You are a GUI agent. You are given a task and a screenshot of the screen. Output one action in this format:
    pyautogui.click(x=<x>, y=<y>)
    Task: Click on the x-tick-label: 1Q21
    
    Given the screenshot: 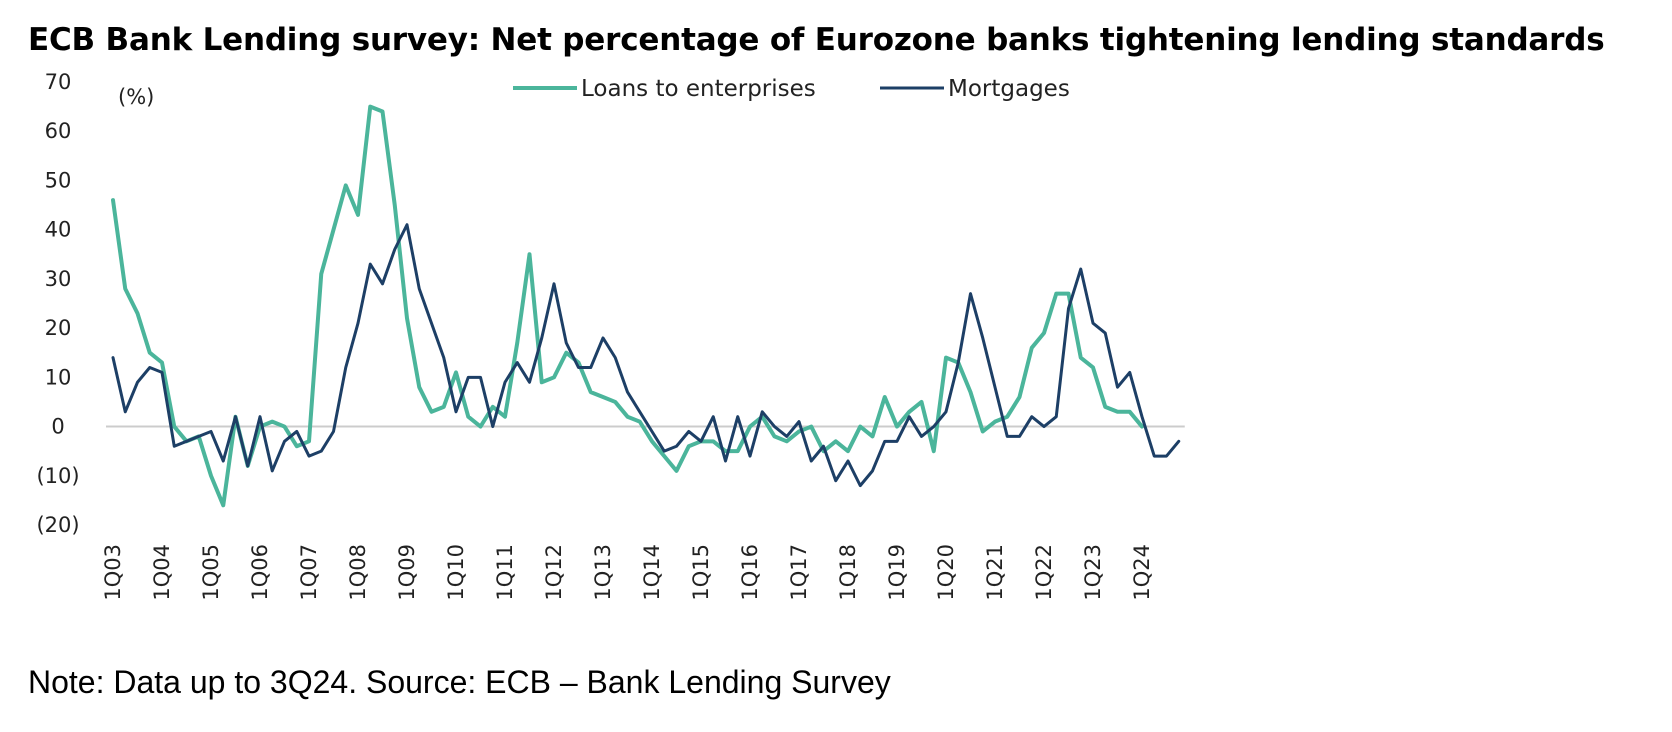 What is the action you would take?
    pyautogui.click(x=995, y=572)
    